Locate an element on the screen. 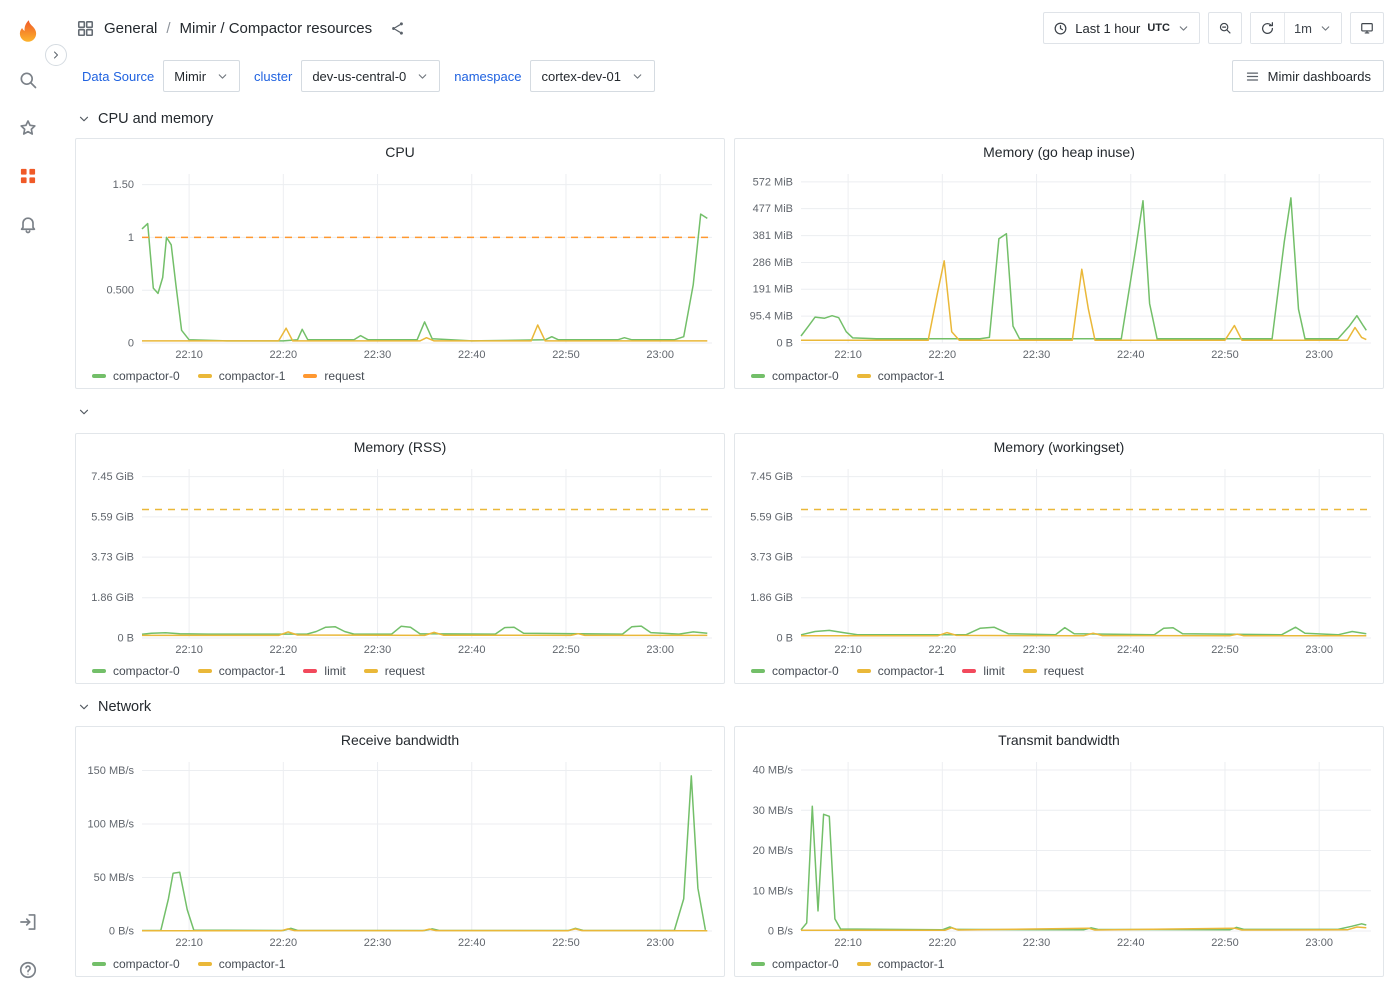 The image size is (1400, 1000). row-header-network: Network is located at coordinates (729, 705).